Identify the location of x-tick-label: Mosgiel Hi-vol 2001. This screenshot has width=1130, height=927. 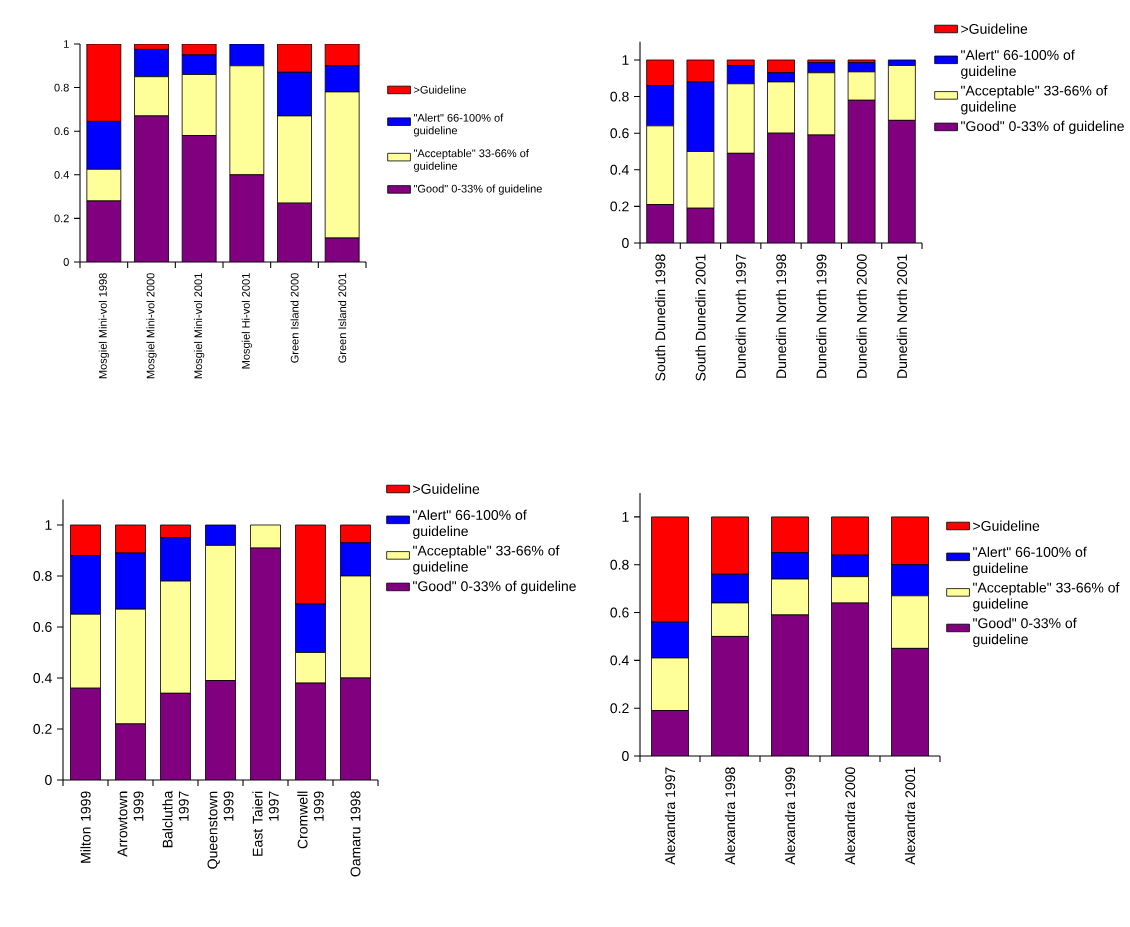
(246, 321).